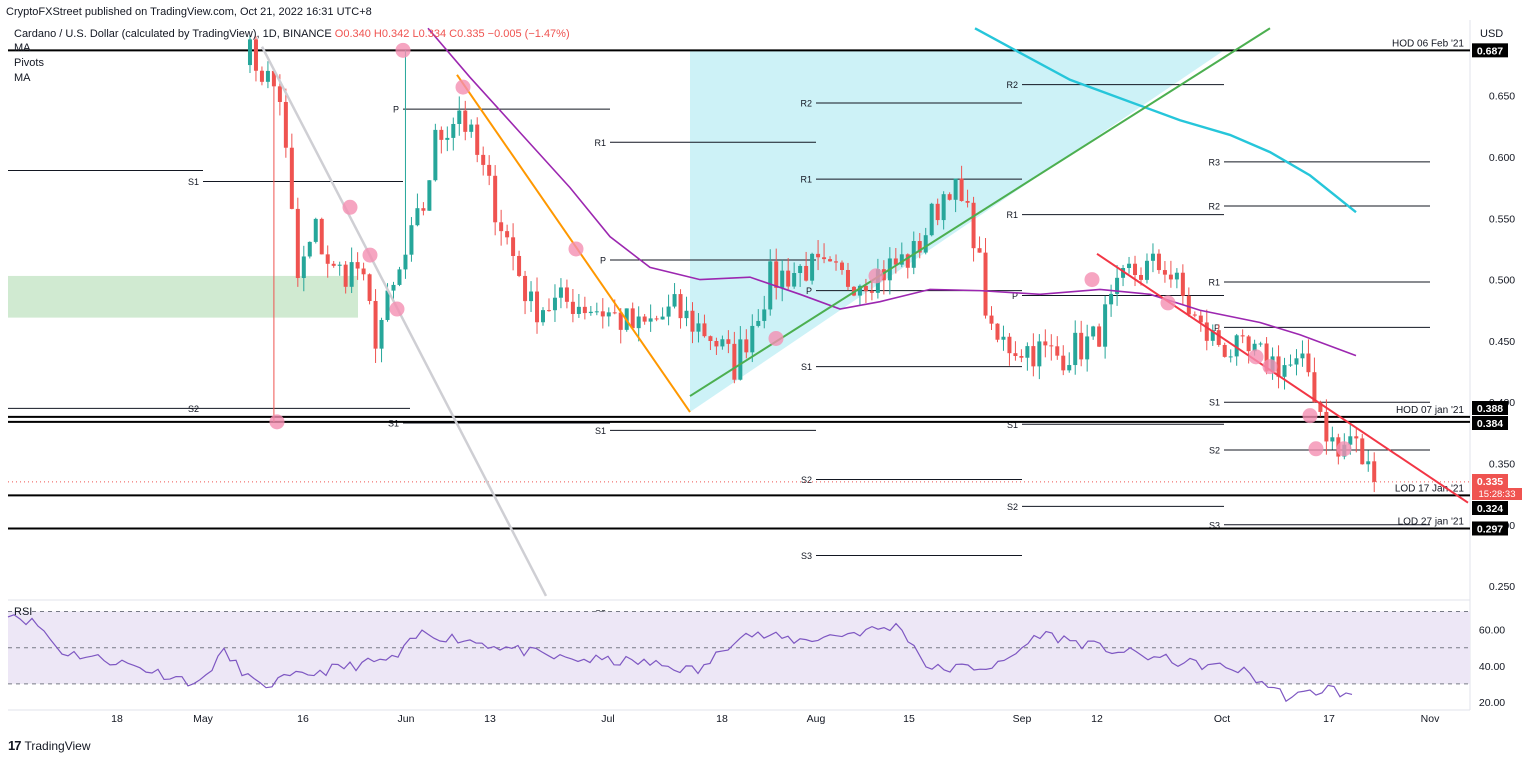  What do you see at coordinates (1222, 719) in the screenshot?
I see `time-tick: Oct` at bounding box center [1222, 719].